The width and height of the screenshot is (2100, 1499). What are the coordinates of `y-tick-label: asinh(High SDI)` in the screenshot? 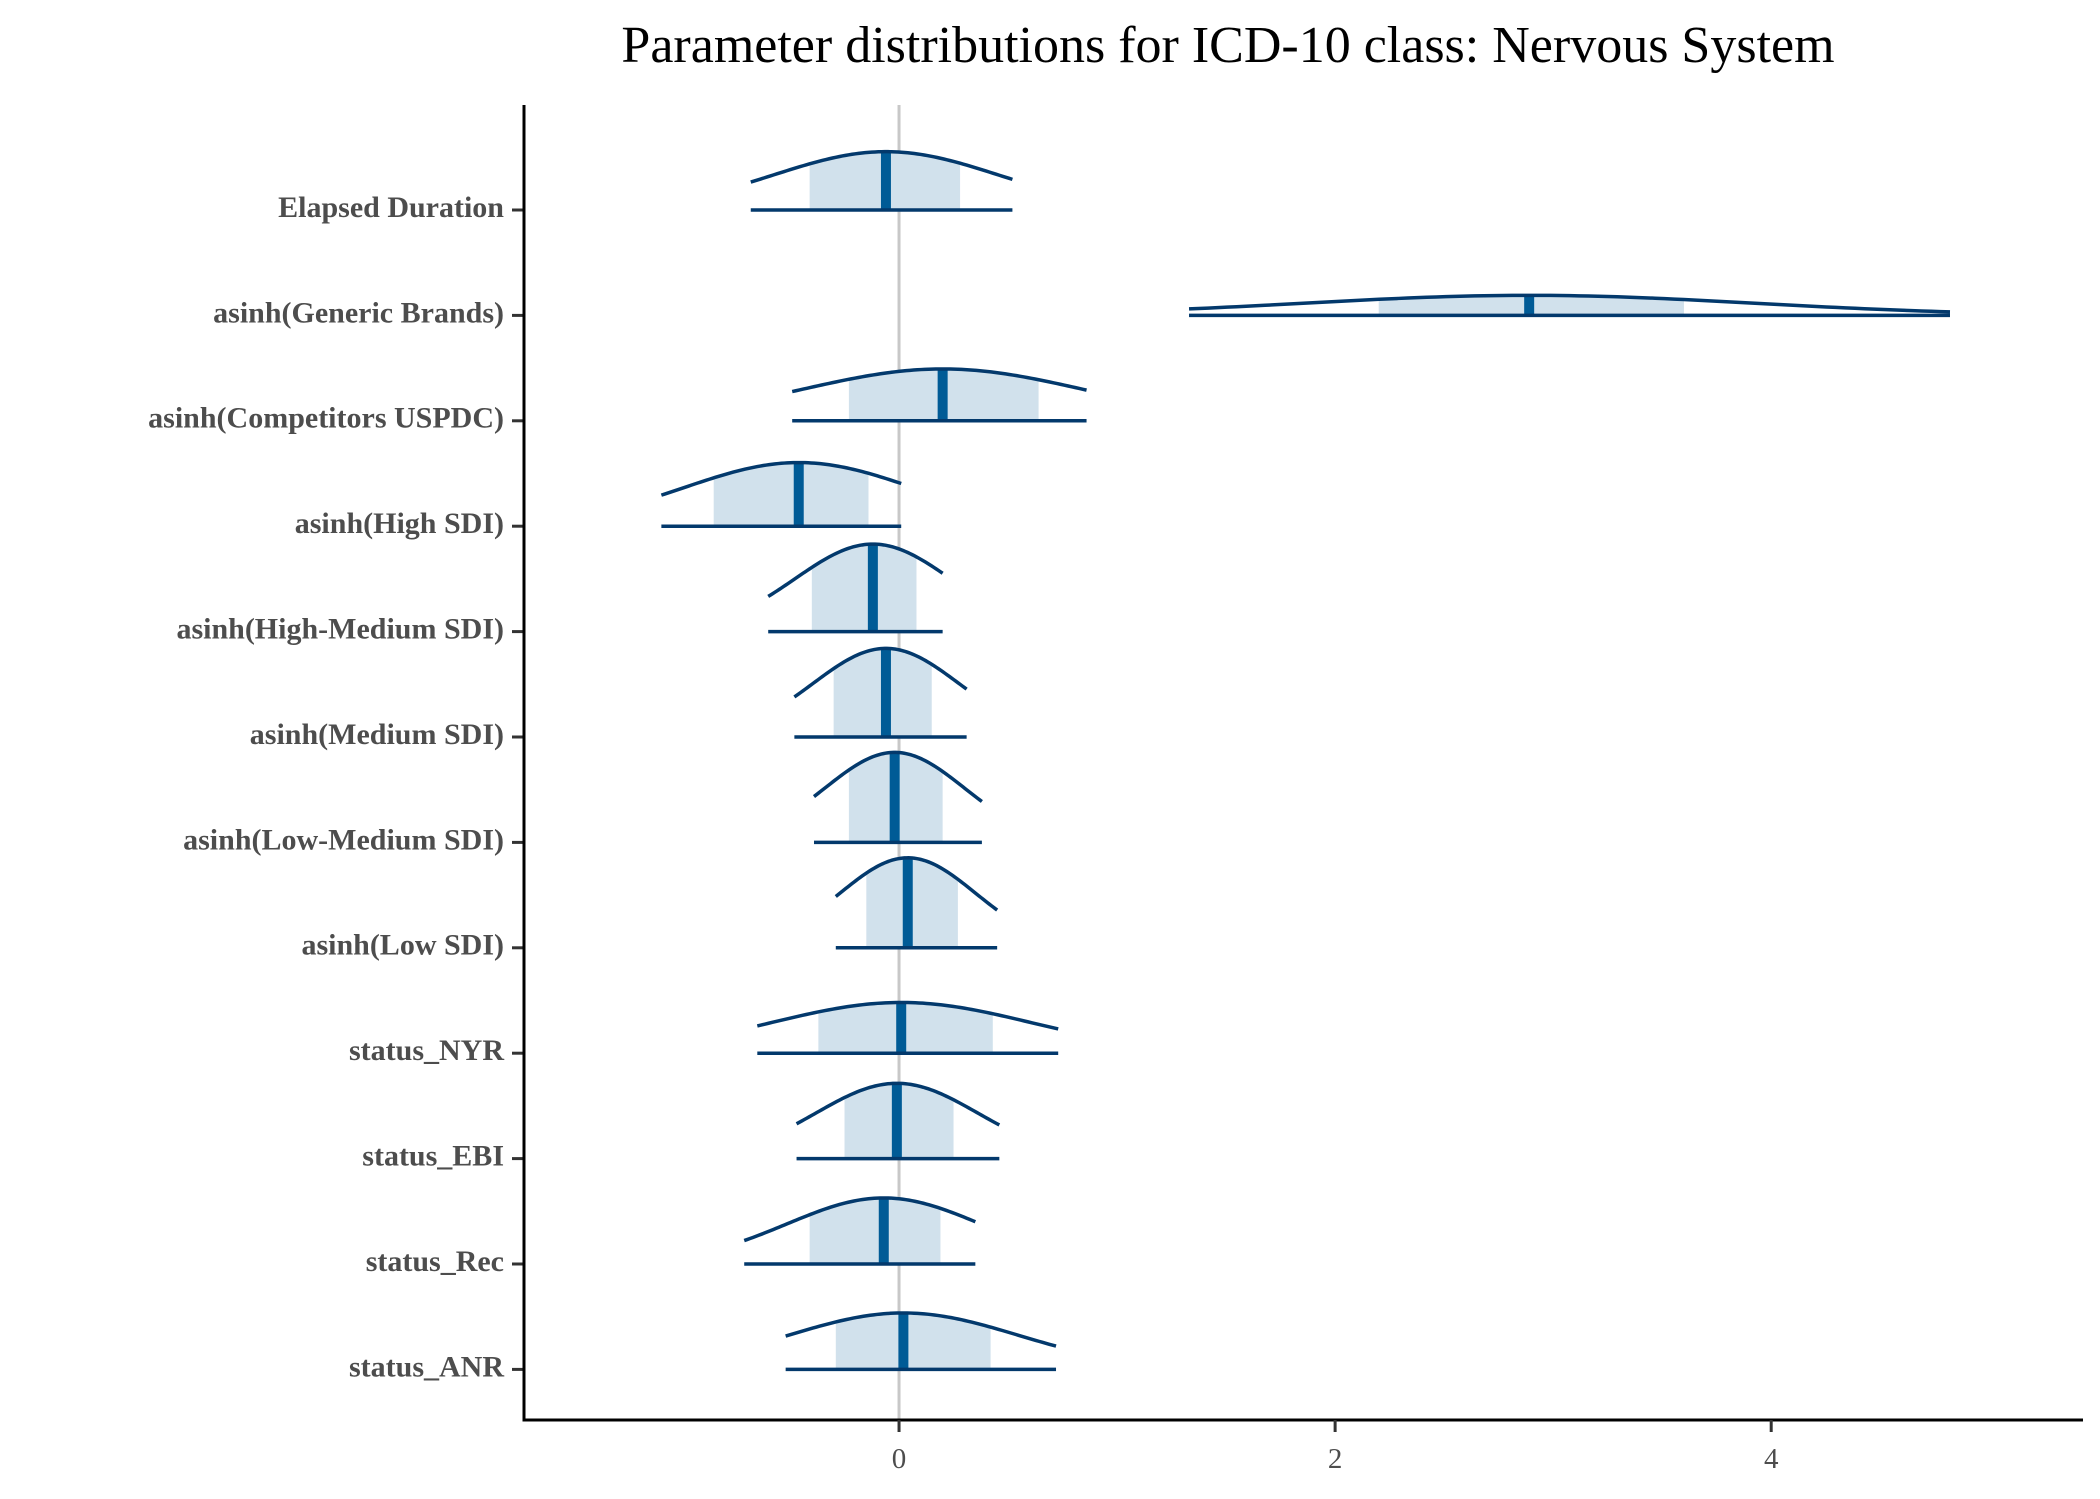 It's located at (399, 523).